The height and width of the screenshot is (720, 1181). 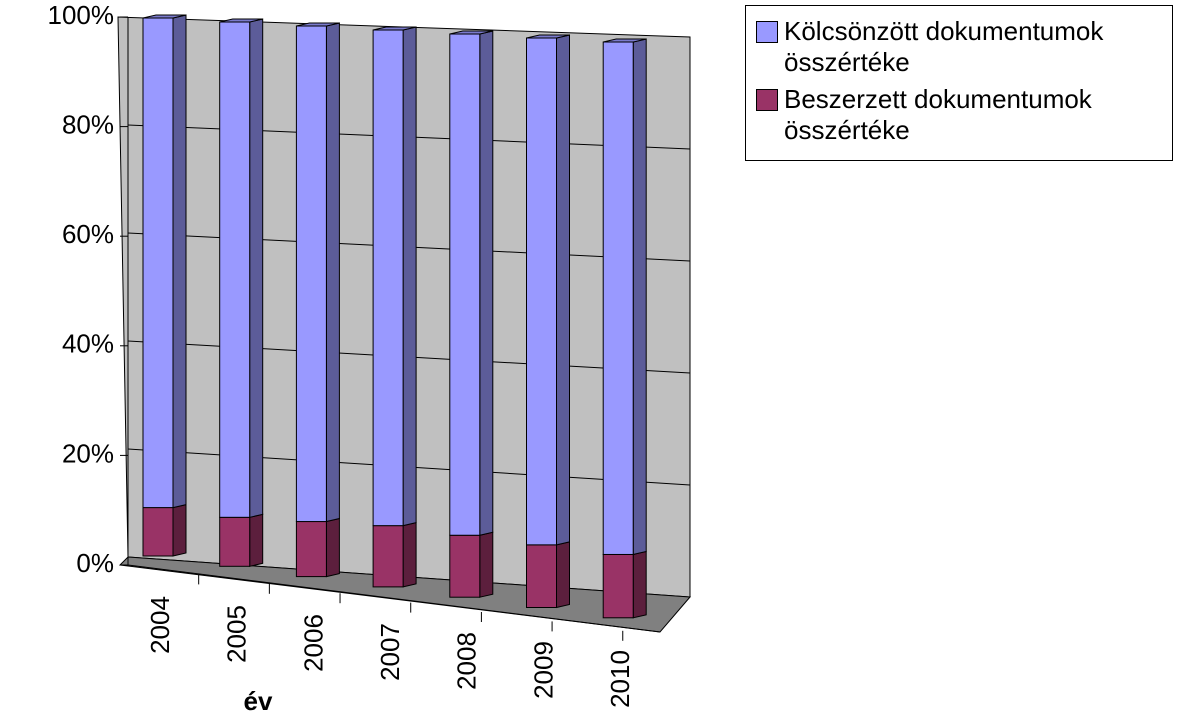 I want to click on x-tick-label: 2008, so click(x=467, y=661).